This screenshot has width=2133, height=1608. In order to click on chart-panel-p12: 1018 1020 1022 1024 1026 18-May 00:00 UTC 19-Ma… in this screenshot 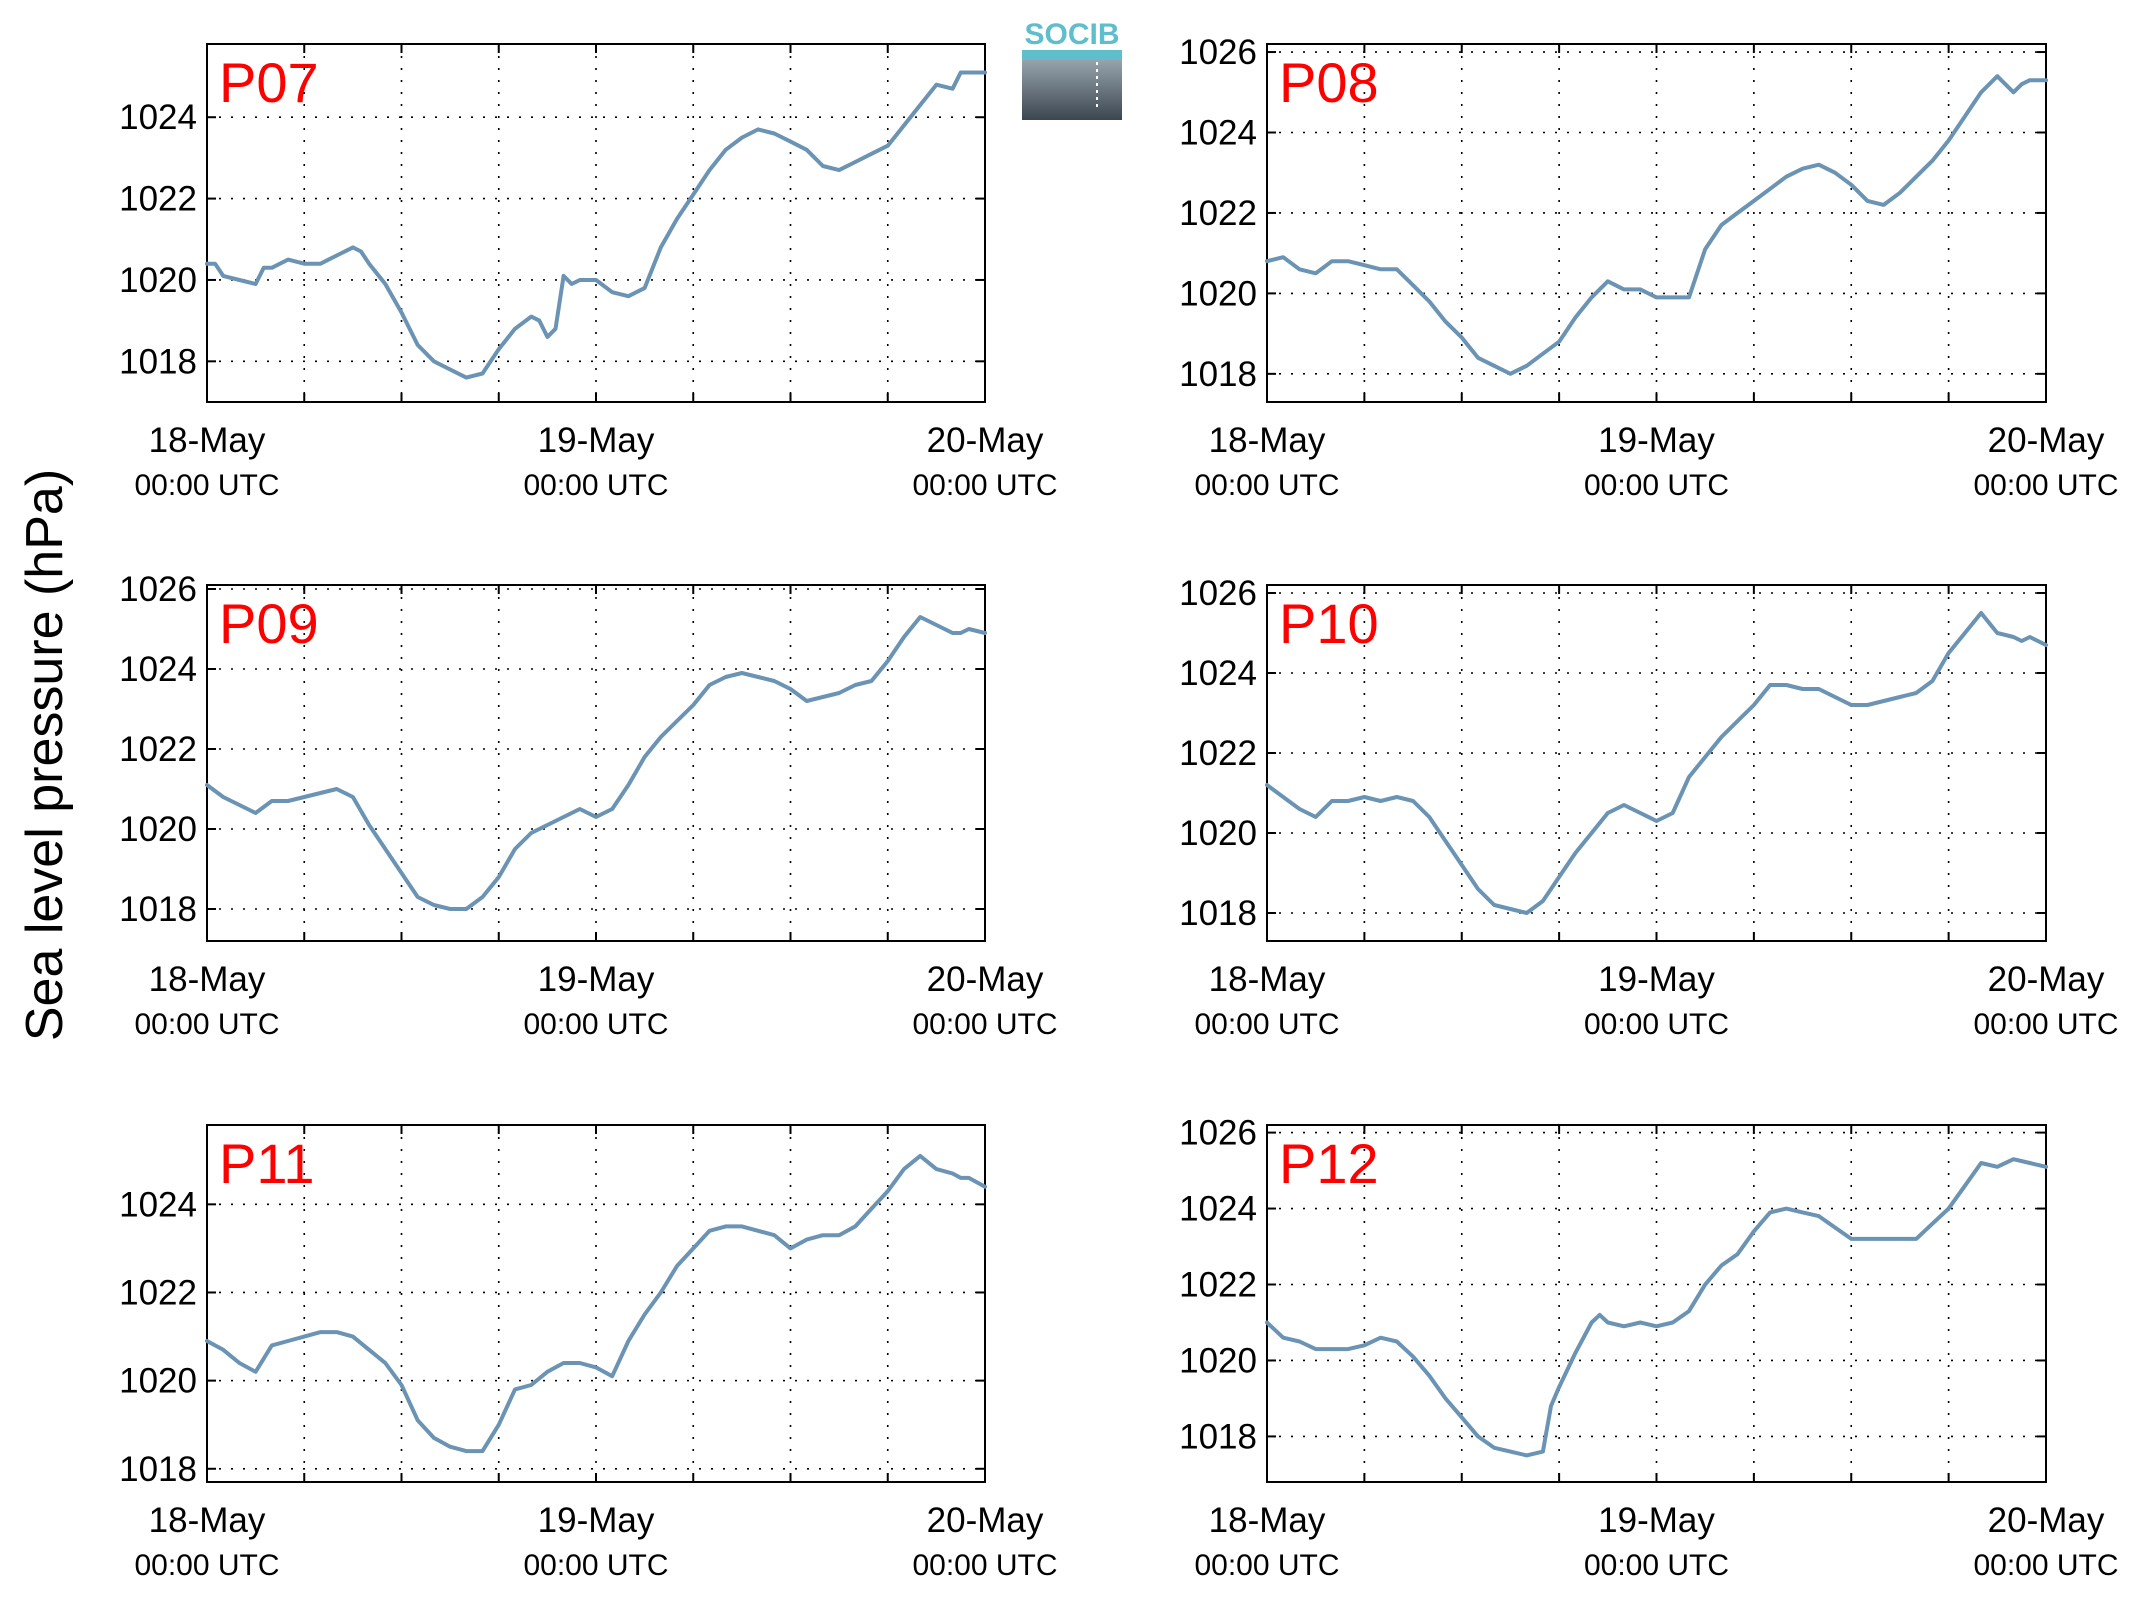, I will do `click(1648, 1348)`.